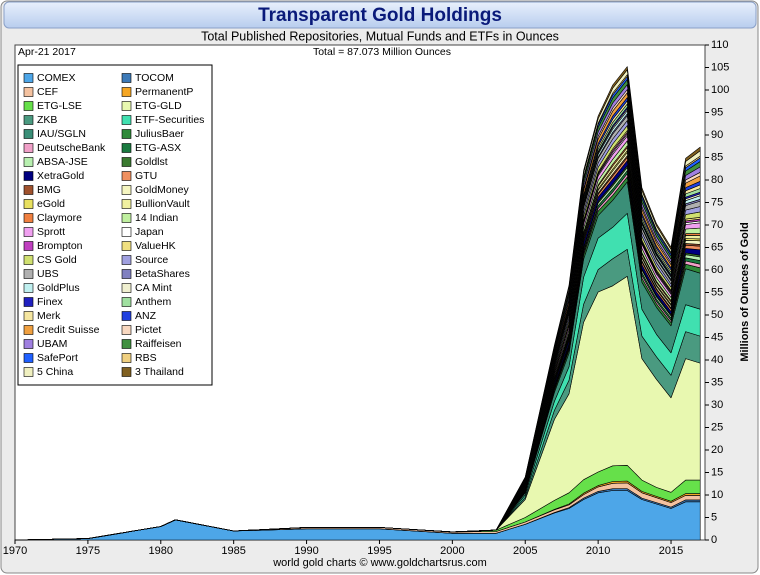 The image size is (760, 575). I want to click on legend-label: UBAM, so click(52, 344).